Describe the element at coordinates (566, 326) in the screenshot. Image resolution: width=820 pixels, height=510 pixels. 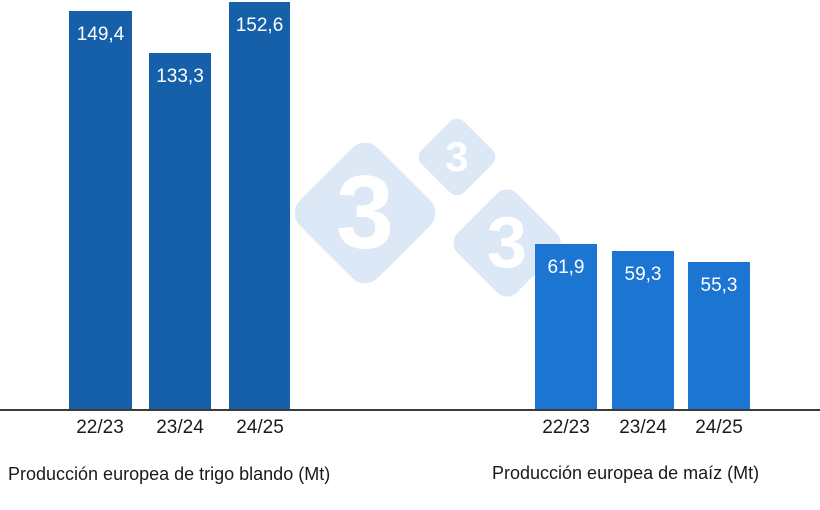
I see `bar-maiz-22-23: 61,9` at that location.